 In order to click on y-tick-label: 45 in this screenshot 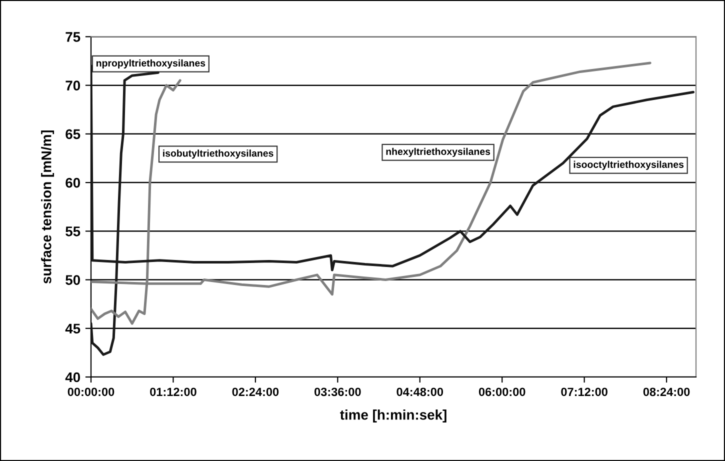, I will do `click(72, 329)`.